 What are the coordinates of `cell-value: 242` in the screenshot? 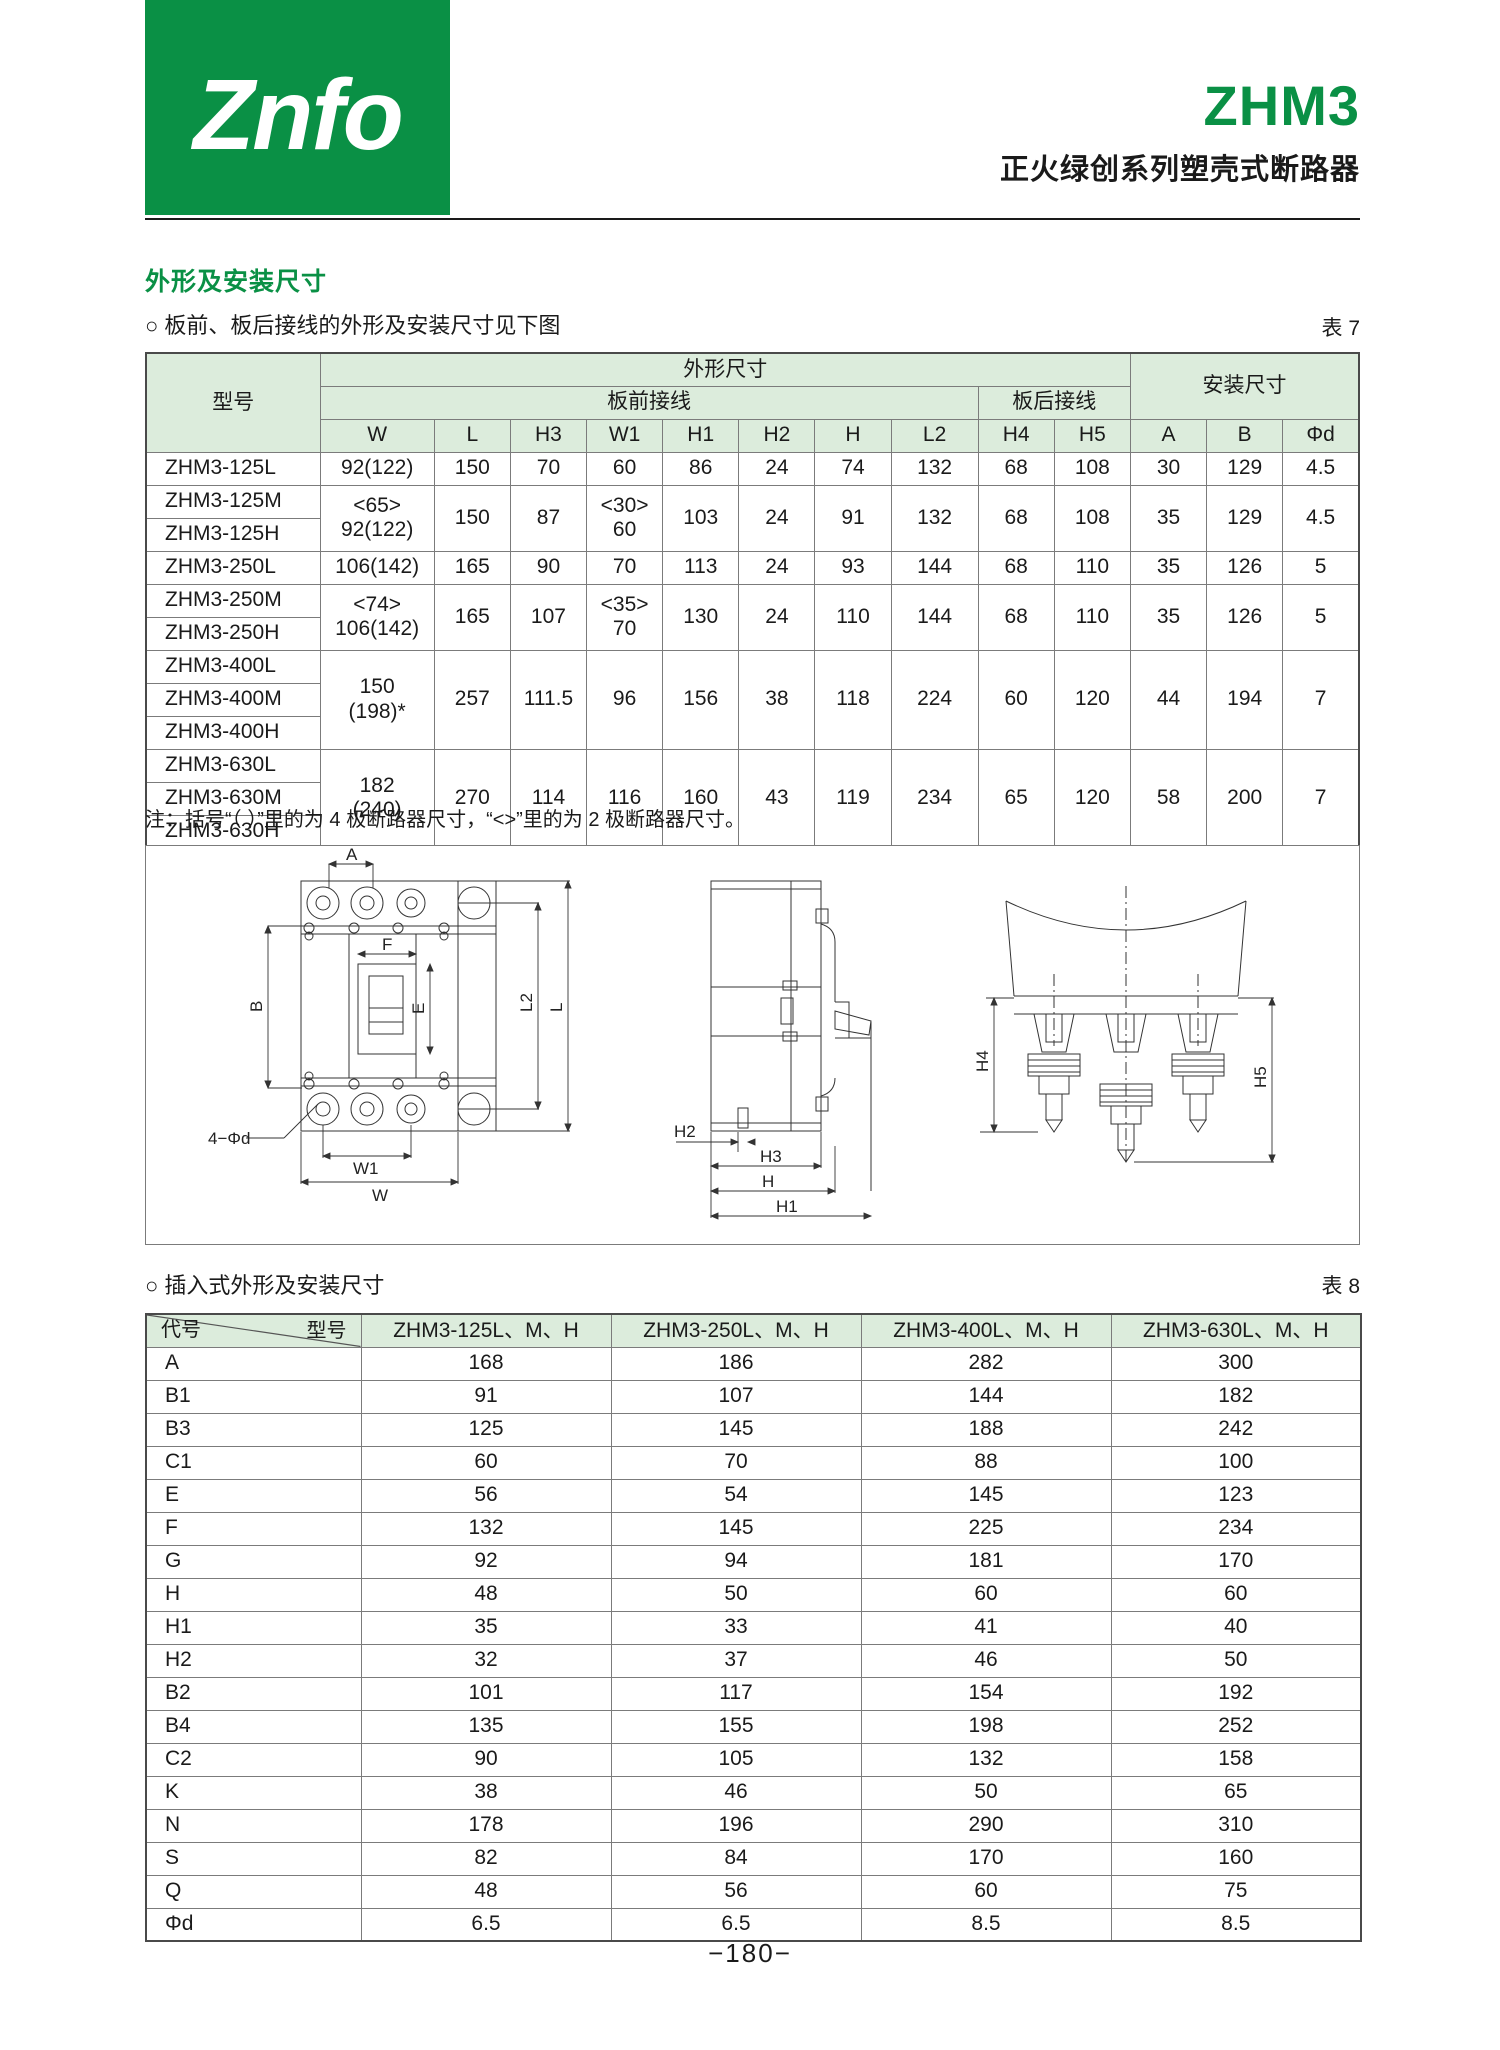 It's located at (1236, 1429).